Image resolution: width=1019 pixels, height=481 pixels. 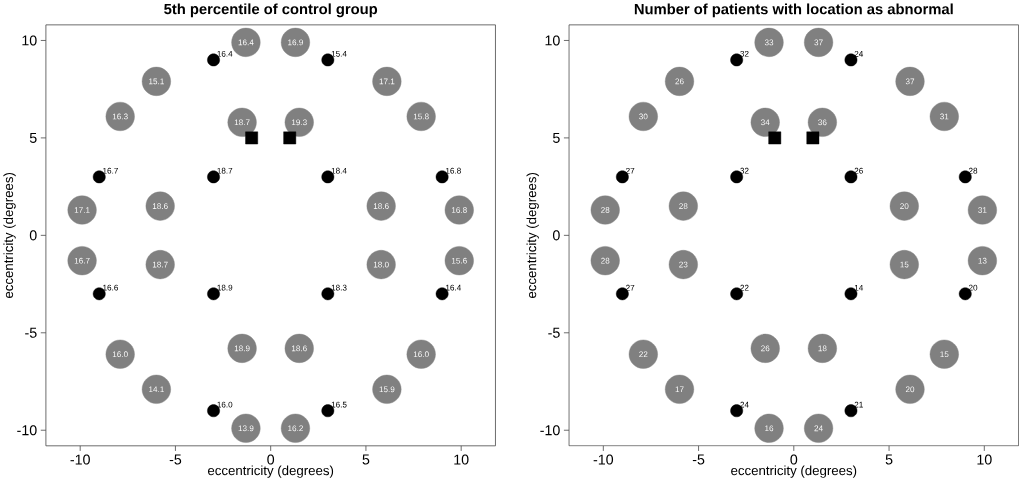 What do you see at coordinates (889, 459) in the screenshot?
I see `x-tick-label: 5` at bounding box center [889, 459].